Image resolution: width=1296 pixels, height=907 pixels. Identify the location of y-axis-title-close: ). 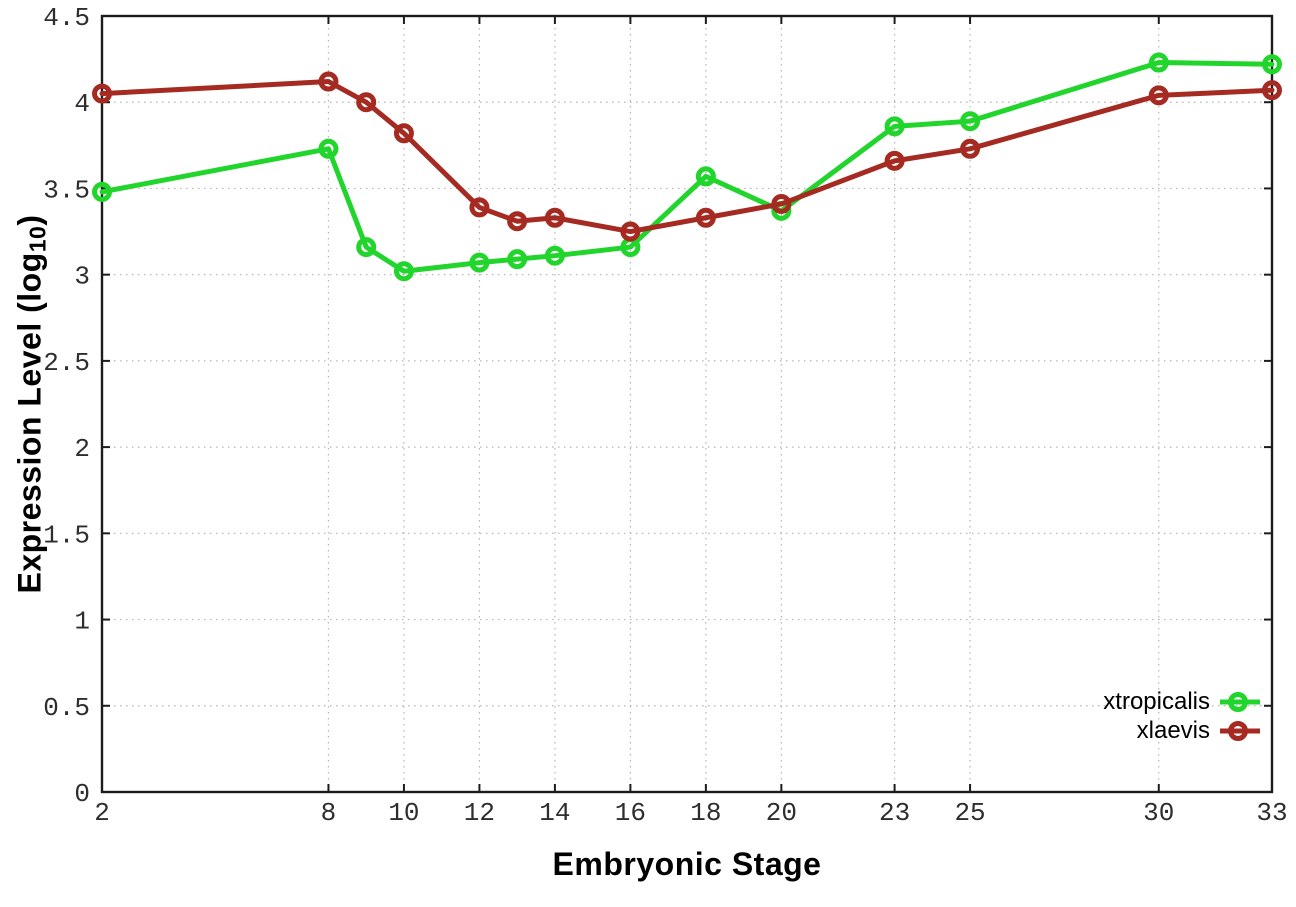
(29, 220).